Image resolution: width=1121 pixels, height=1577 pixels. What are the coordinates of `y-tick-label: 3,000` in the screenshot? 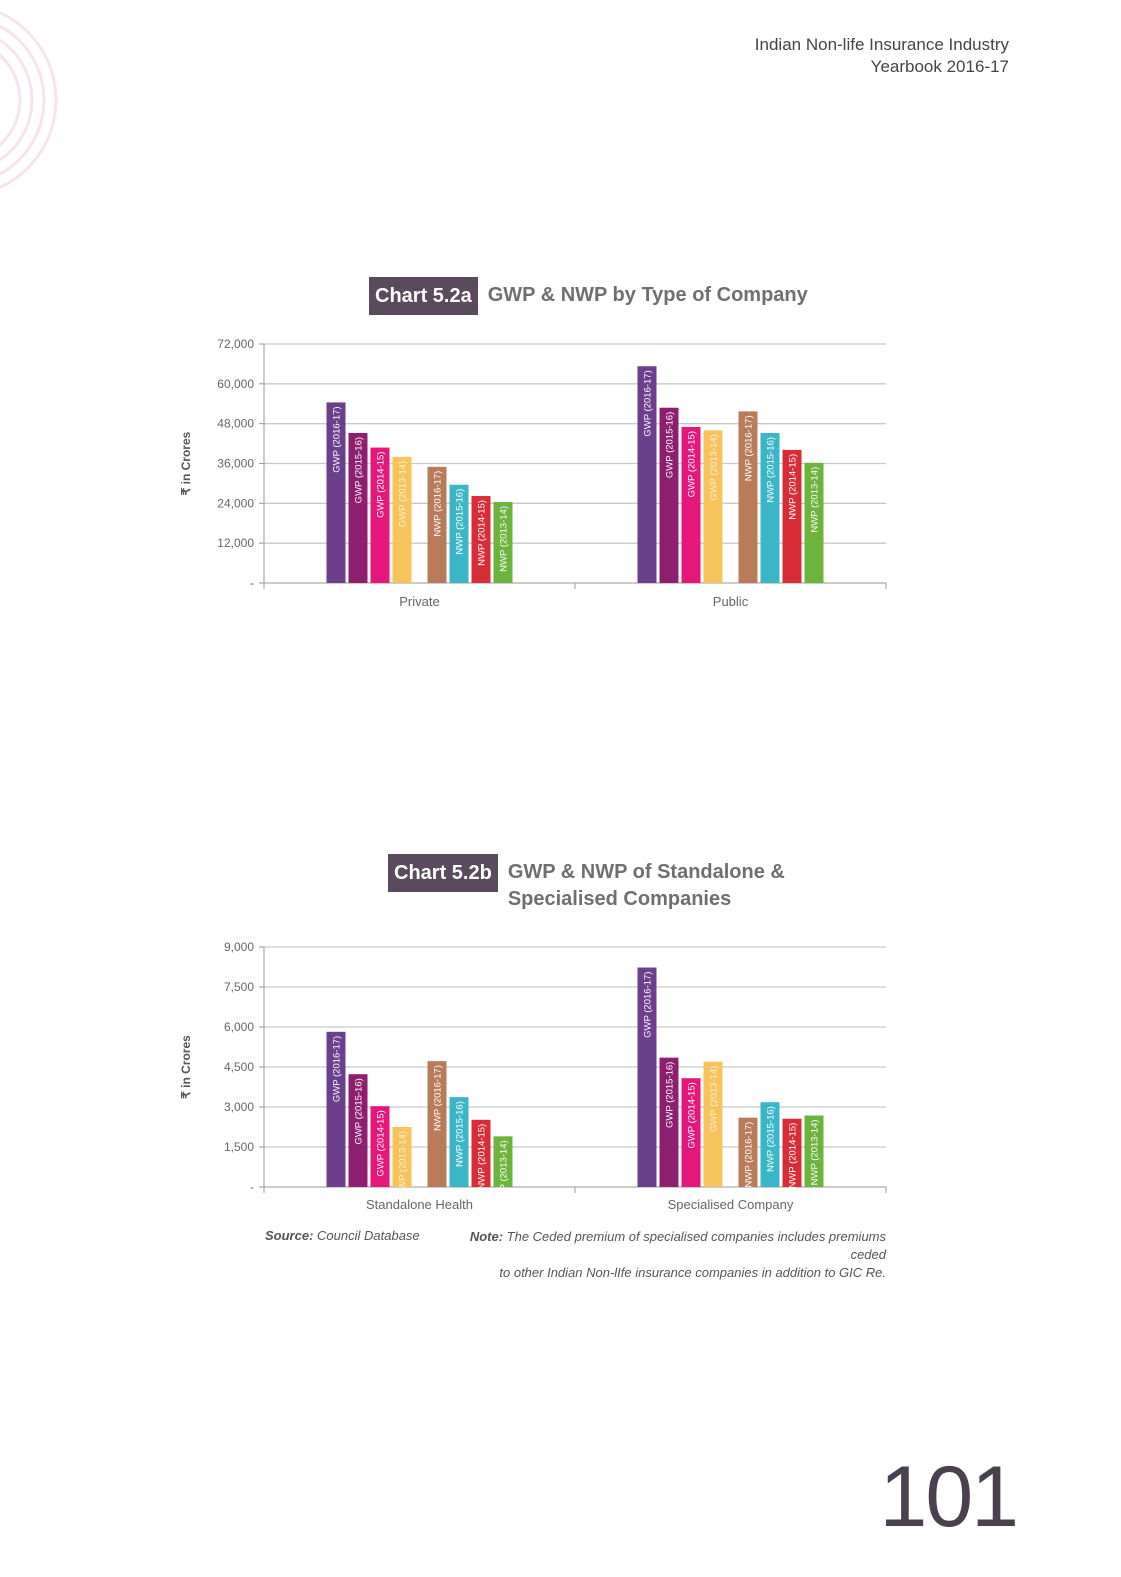 It's located at (239, 1107).